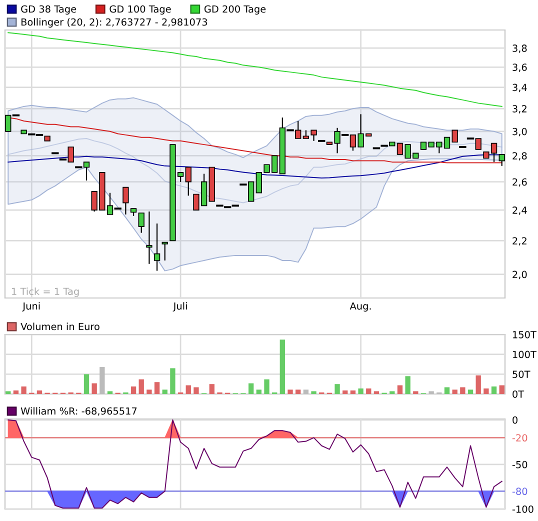 Image resolution: width=538 pixels, height=521 pixels. Describe the element at coordinates (140, 10) in the screenshot. I see `legend-label: GD 100 Tage` at that location.